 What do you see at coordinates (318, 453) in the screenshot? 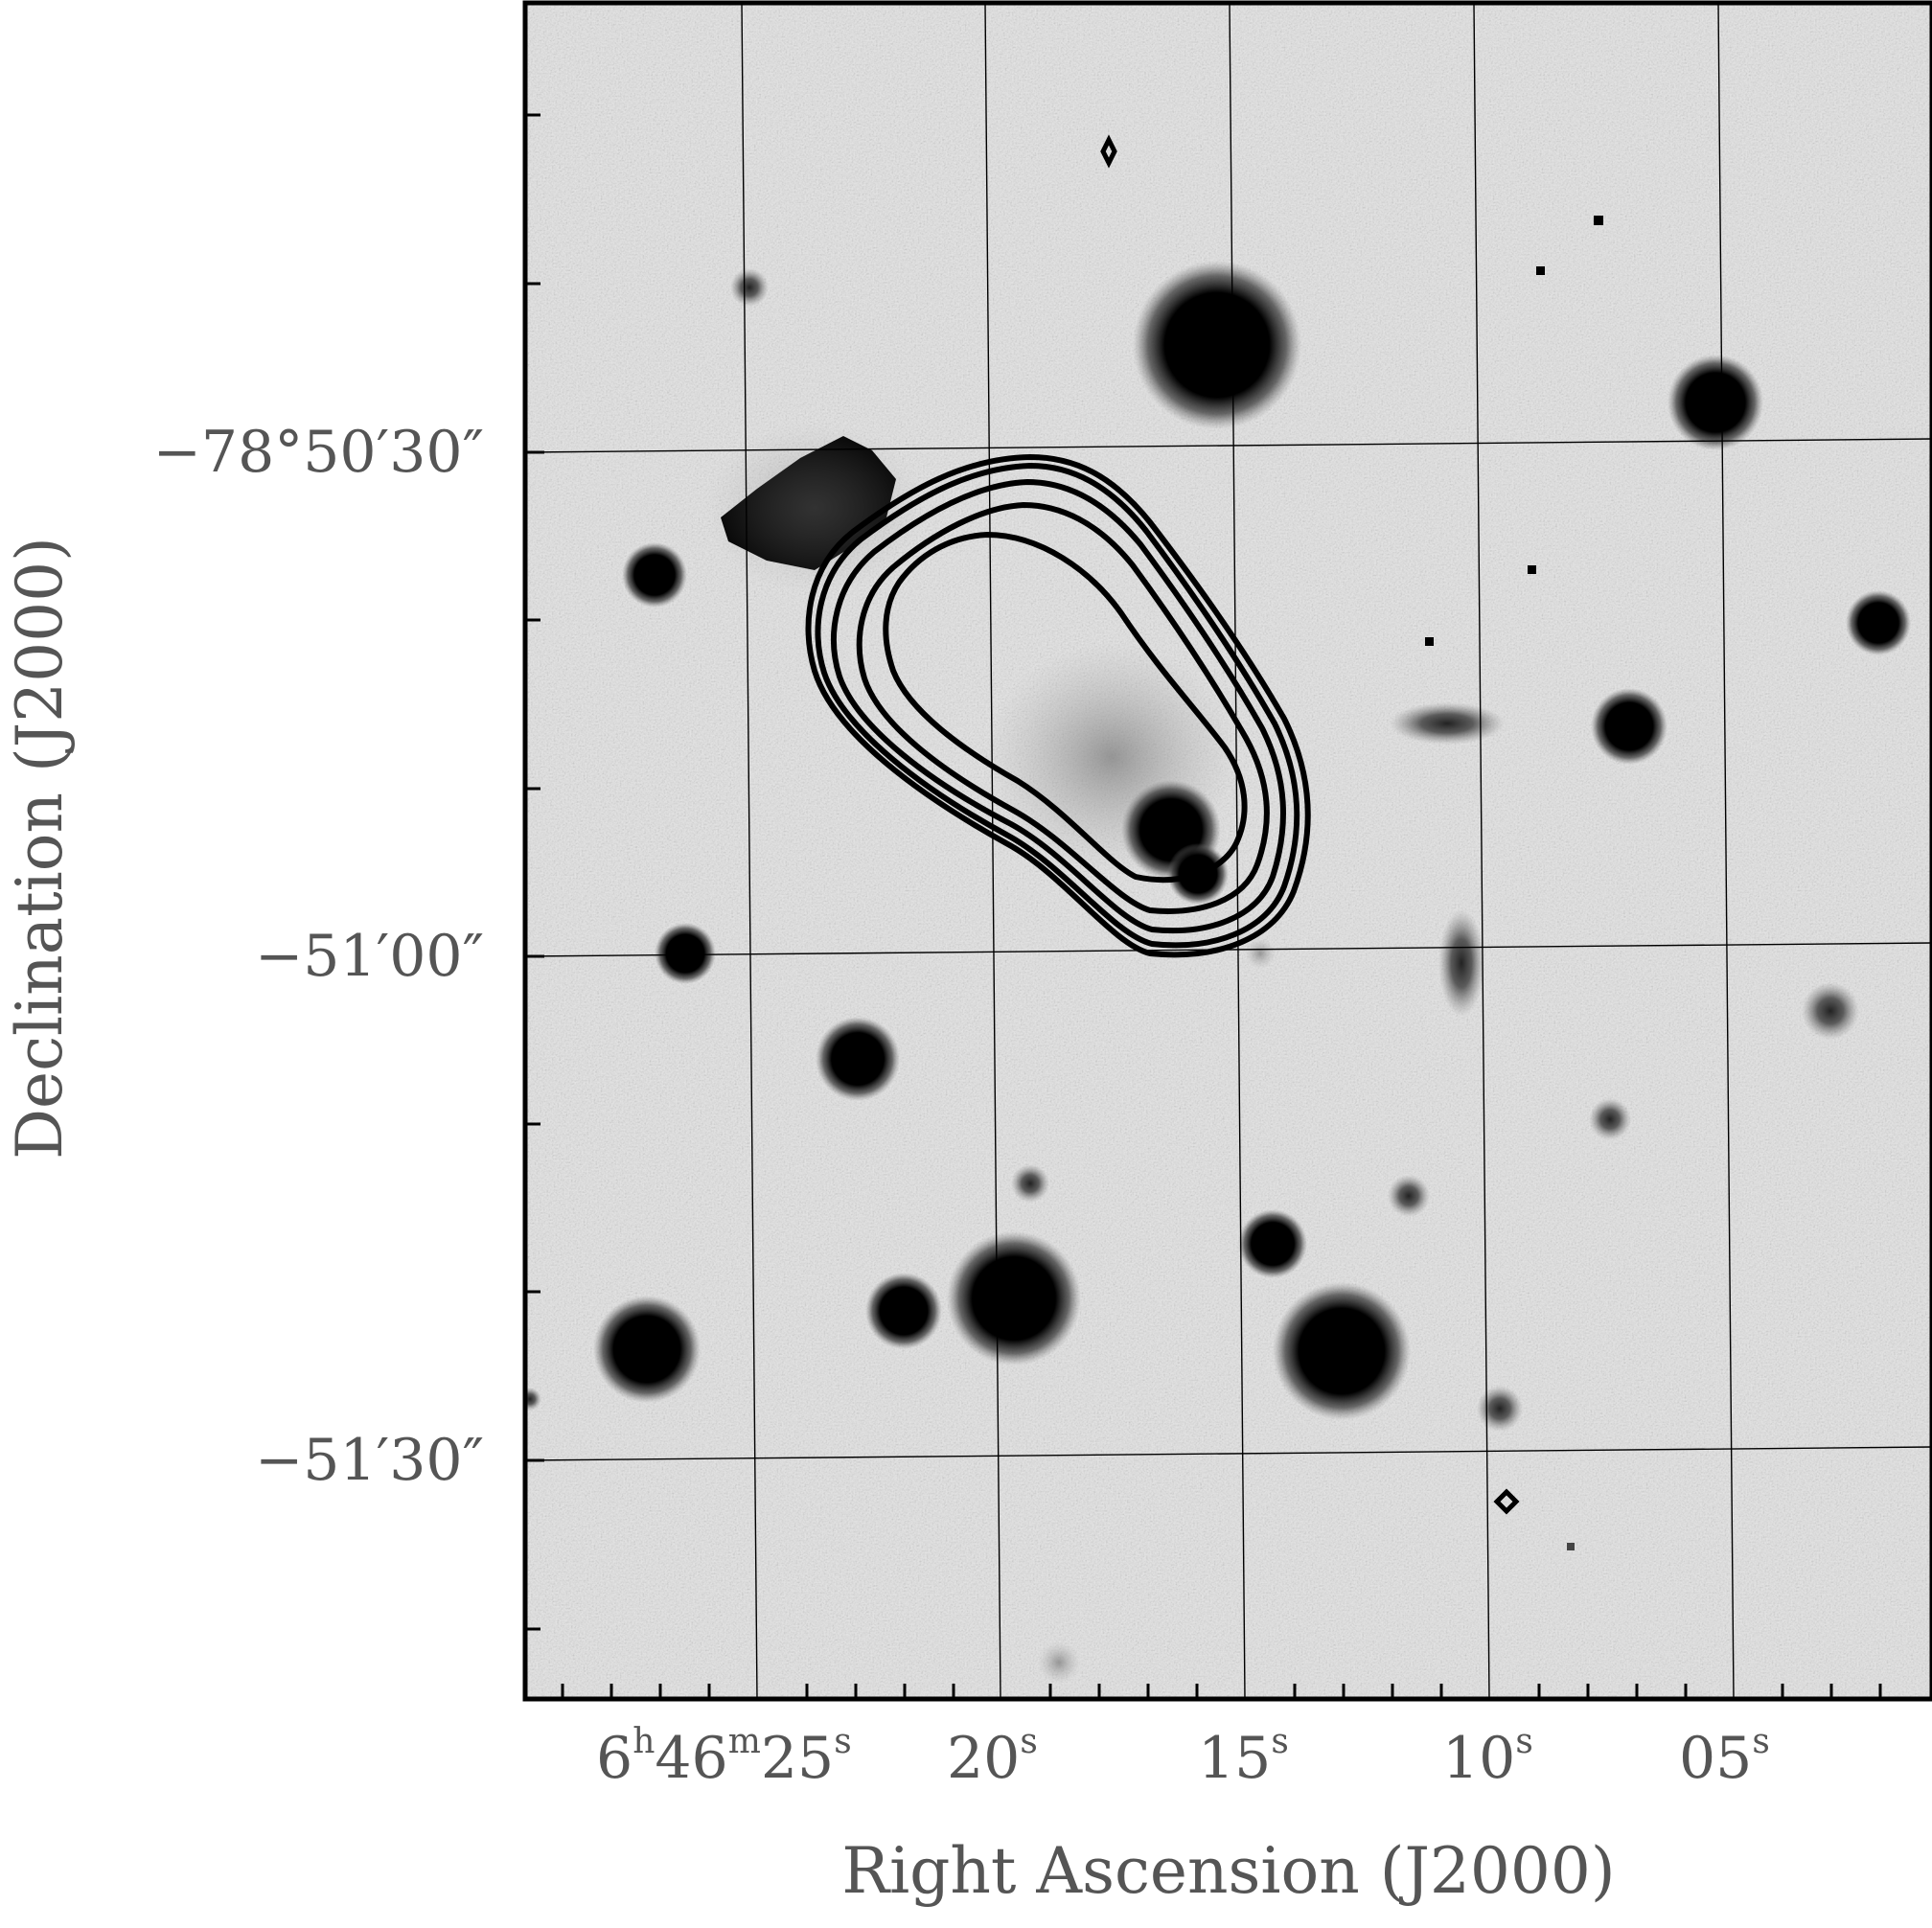
I see `dec-tick-label-1: −78°50′30″` at bounding box center [318, 453].